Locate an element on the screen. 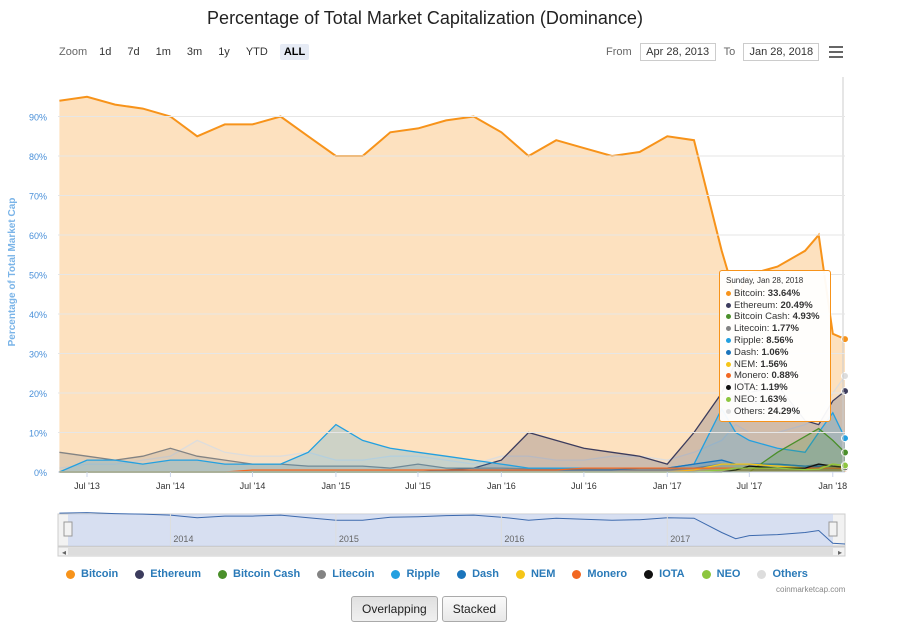 Image resolution: width=898 pixels, height=629 pixels. legend-item-ethereum: Ethereum is located at coordinates (168, 574).